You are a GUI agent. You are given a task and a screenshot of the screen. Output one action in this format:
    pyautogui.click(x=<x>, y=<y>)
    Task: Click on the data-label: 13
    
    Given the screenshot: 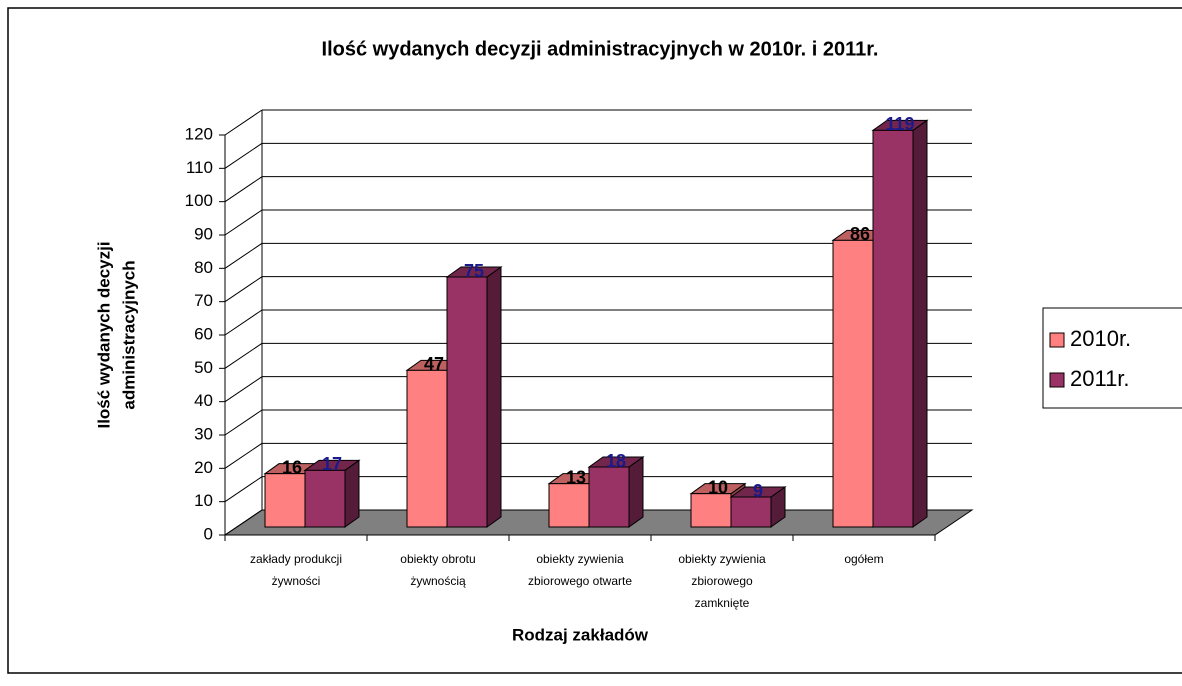 What is the action you would take?
    pyautogui.click(x=576, y=477)
    